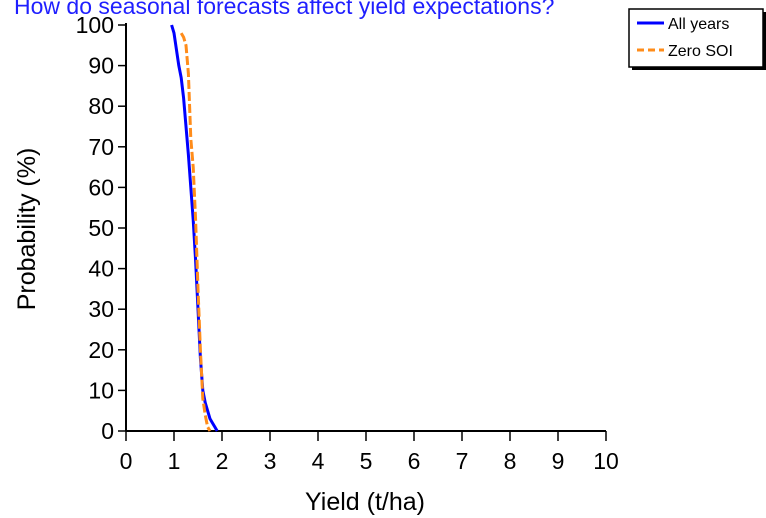  I want to click on x-axis-label: Yield (t/ha), so click(365, 502).